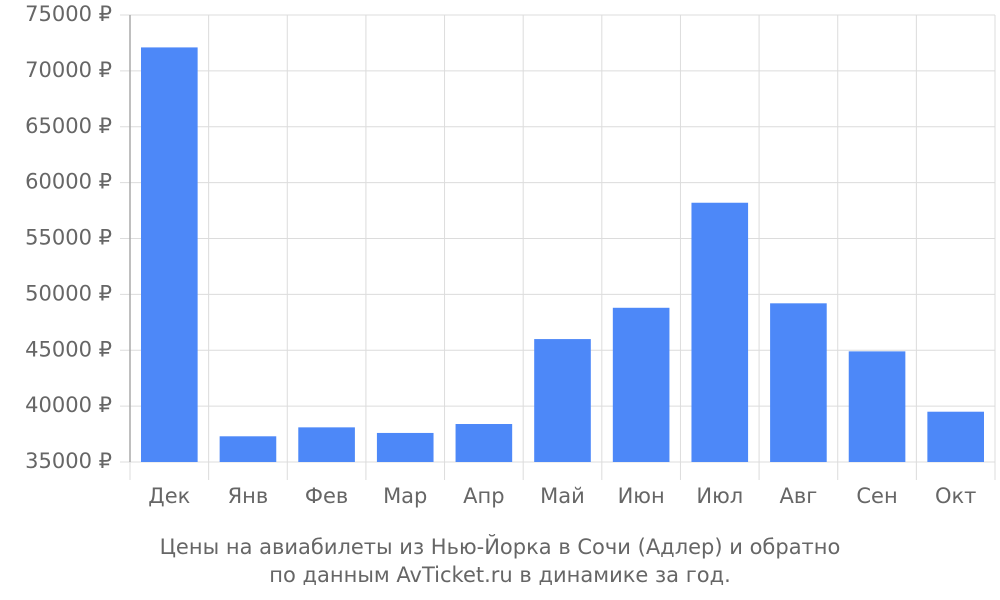 This screenshot has height=600, width=1000. Describe the element at coordinates (483, 496) in the screenshot. I see `x-tick-label: Апр` at that location.